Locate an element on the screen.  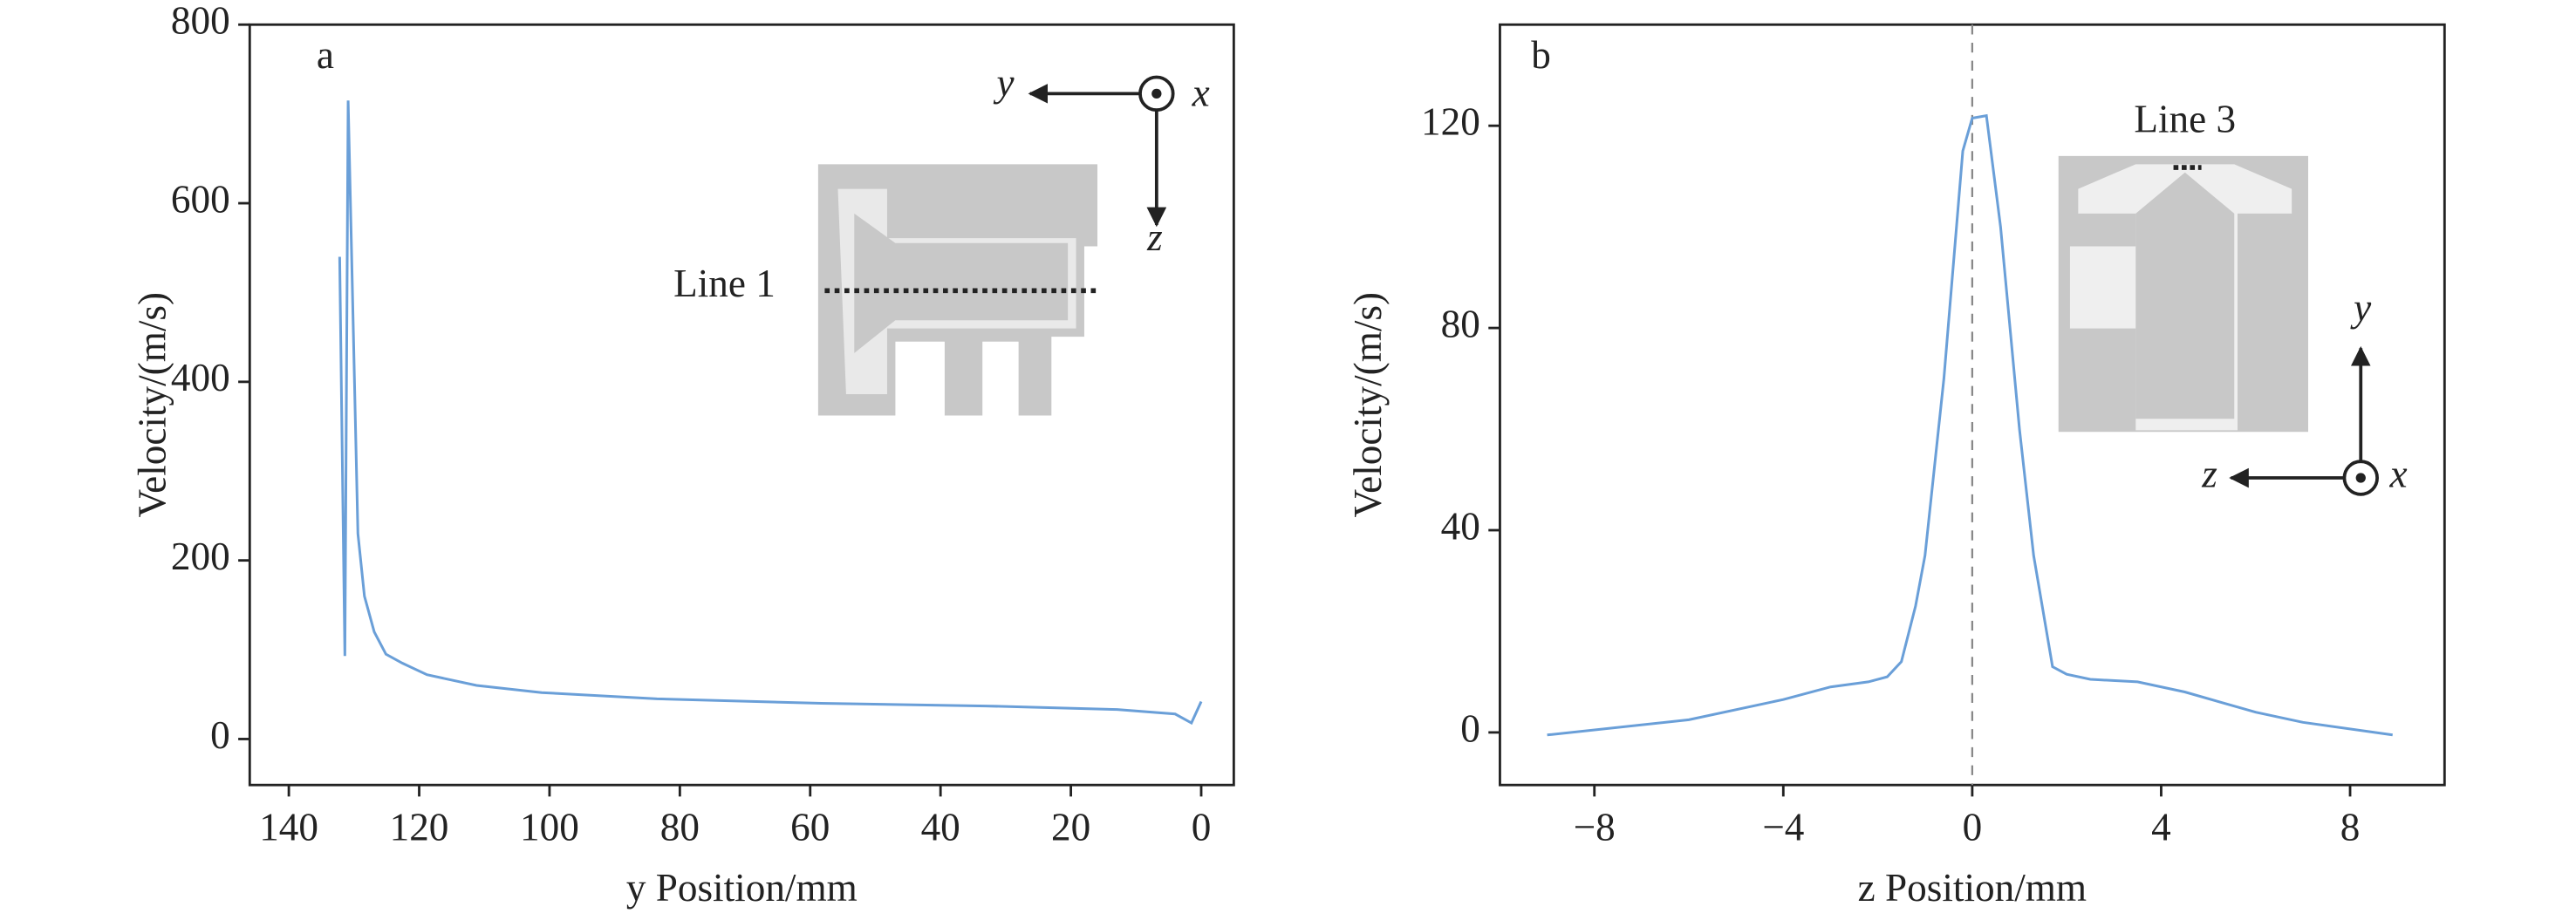
y-tick-label: 400 is located at coordinates (200, 378).